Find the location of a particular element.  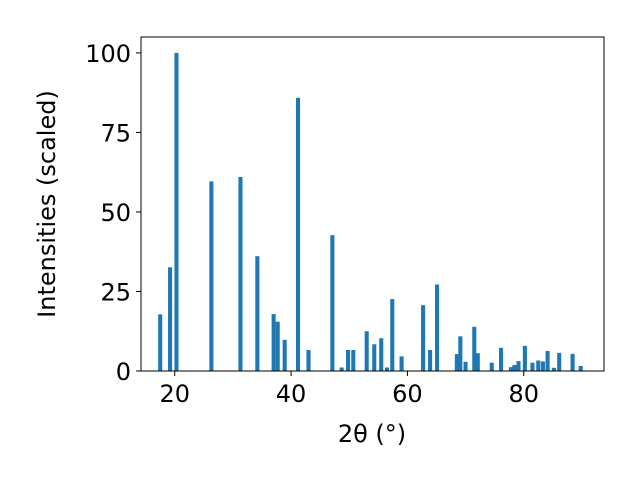

x-tick-label: 20 is located at coordinates (174, 394).